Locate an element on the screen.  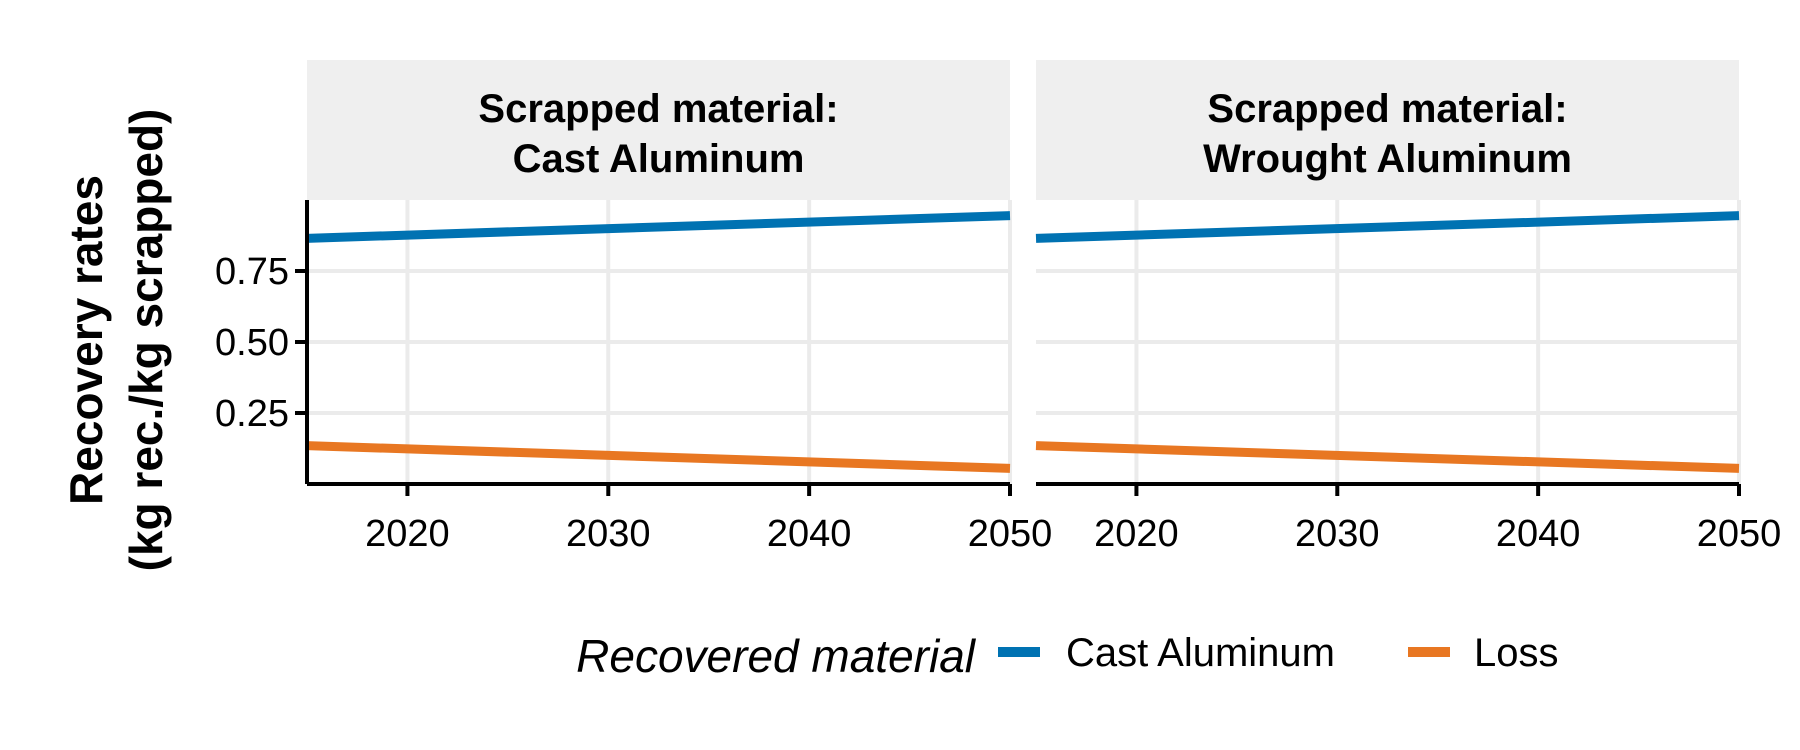
y-tick-label: 0.50 is located at coordinates (252, 343).